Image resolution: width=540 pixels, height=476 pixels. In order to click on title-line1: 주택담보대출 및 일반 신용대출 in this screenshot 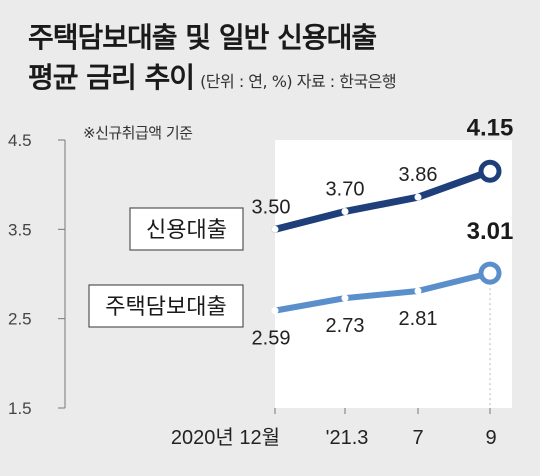, I will do `click(202, 37)`.